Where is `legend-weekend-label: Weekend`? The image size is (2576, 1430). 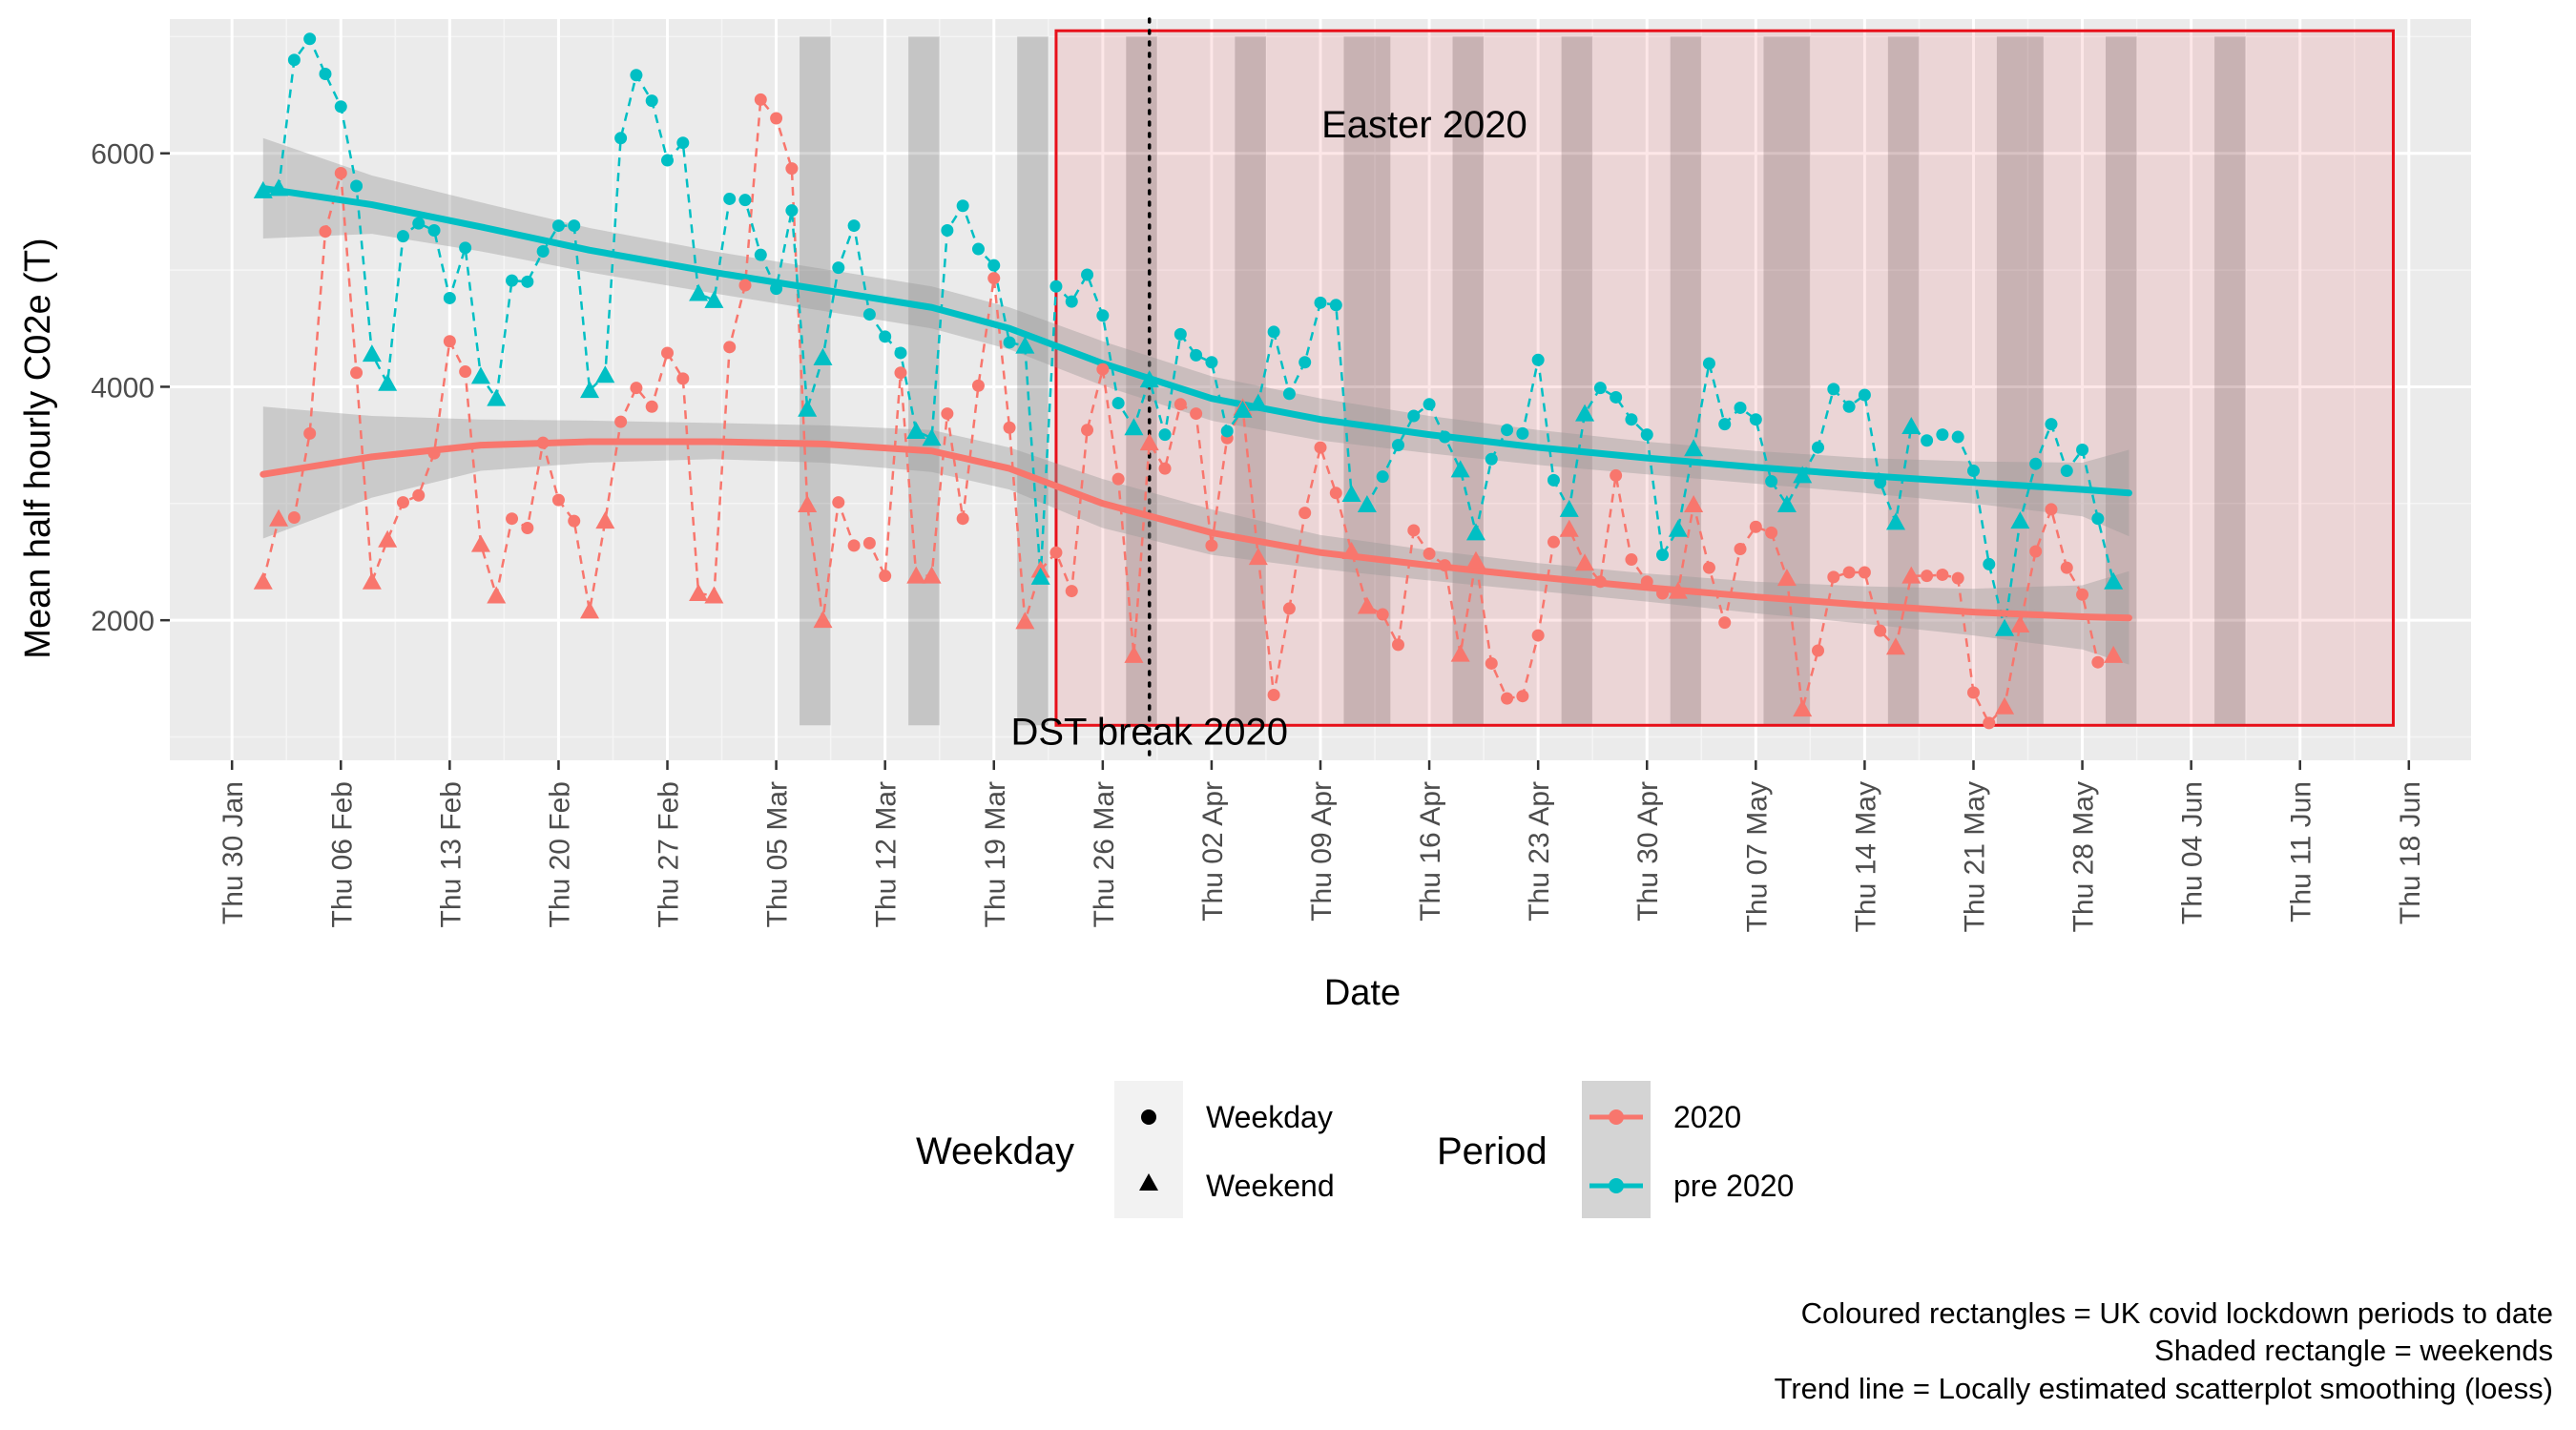 legend-weekend-label: Weekend is located at coordinates (1270, 1186).